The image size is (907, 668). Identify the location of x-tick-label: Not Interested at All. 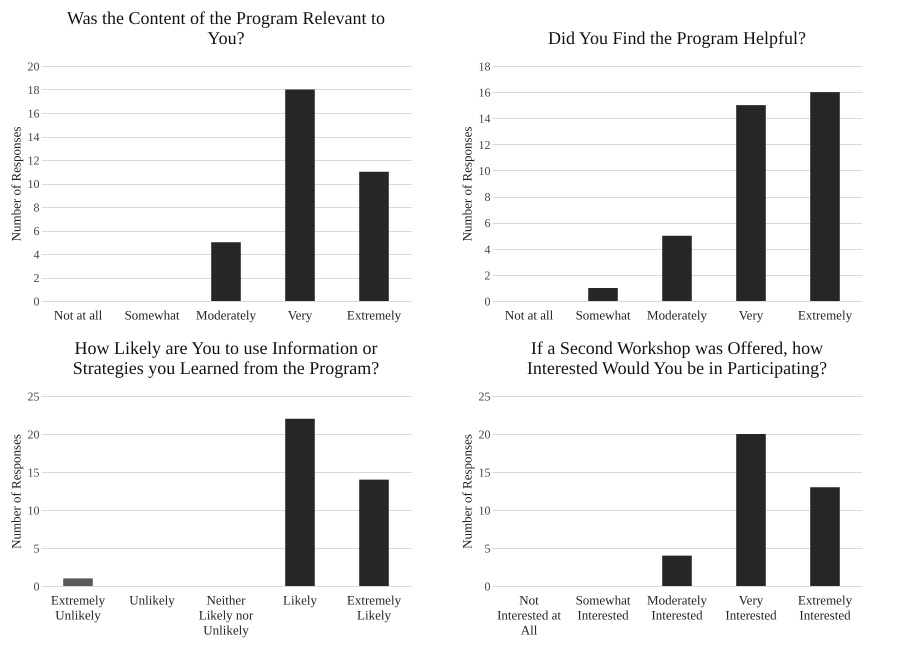
(529, 615).